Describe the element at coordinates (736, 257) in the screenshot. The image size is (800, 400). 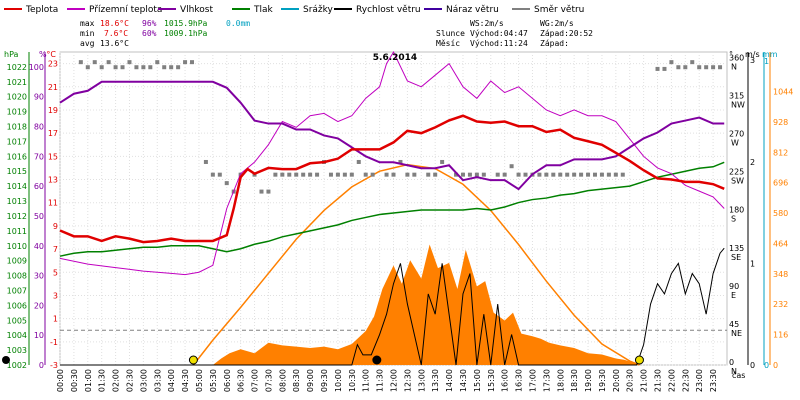
I see `direction-compass: SE` at that location.